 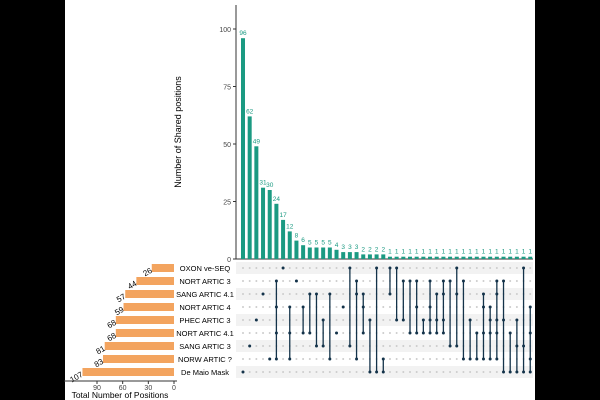 I want to click on y-tick-label: 0, so click(x=229, y=260).